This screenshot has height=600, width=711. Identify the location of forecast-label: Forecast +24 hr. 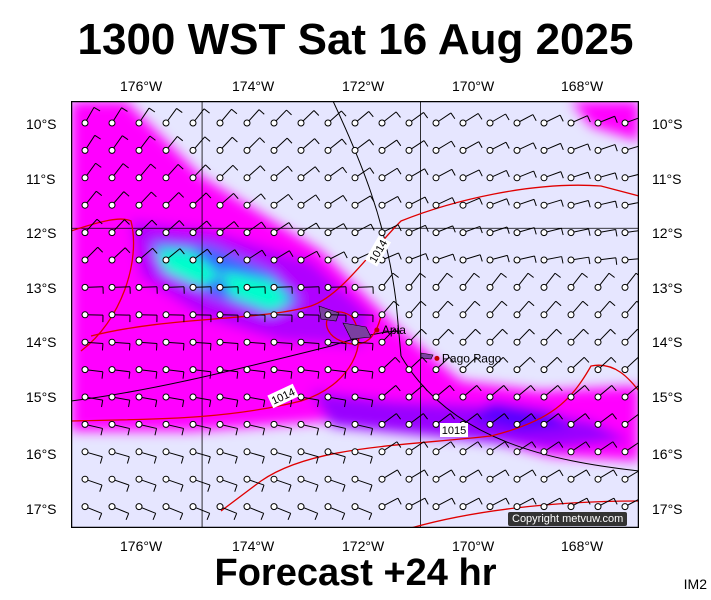
(355, 573).